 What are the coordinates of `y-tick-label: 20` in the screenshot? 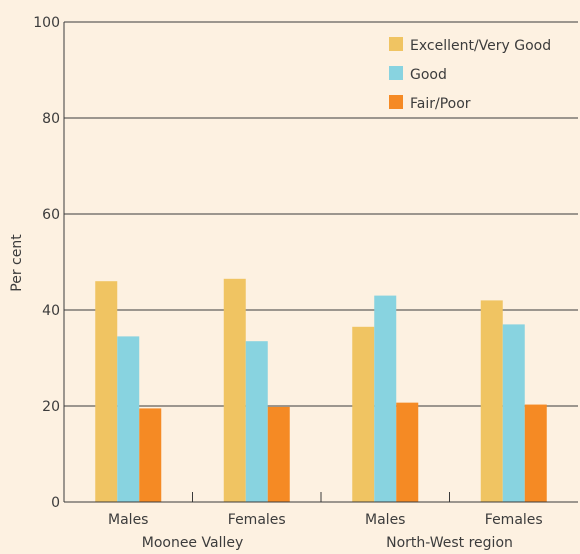 It's located at (51, 407).